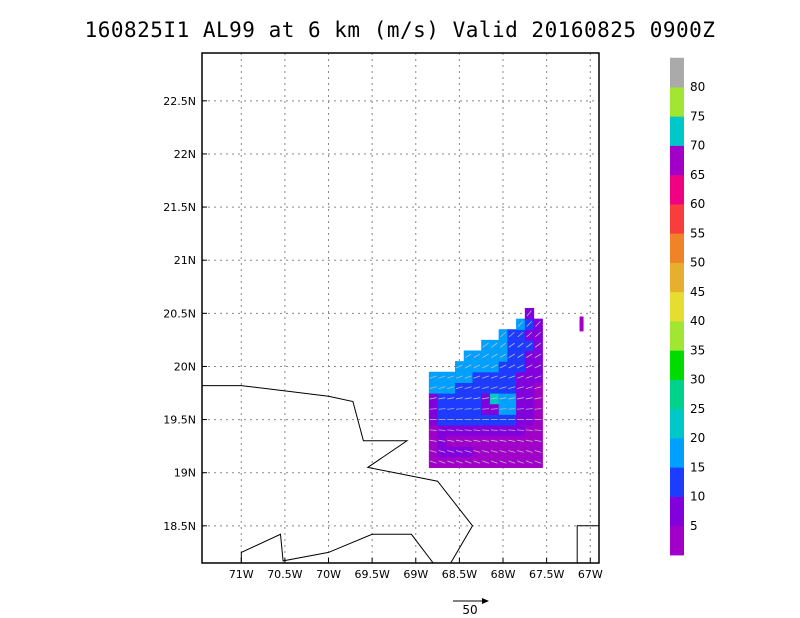 The image size is (800, 618). I want to click on colorbar-label: 35, so click(697, 350).